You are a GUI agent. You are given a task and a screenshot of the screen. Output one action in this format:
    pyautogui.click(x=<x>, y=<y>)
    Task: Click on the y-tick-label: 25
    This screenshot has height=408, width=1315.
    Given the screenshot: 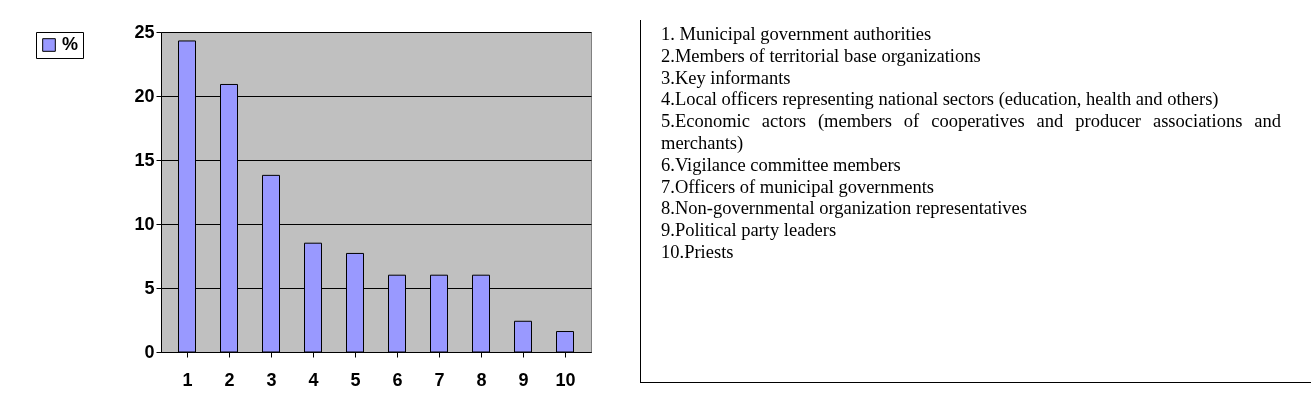 What is the action you would take?
    pyautogui.click(x=144, y=31)
    